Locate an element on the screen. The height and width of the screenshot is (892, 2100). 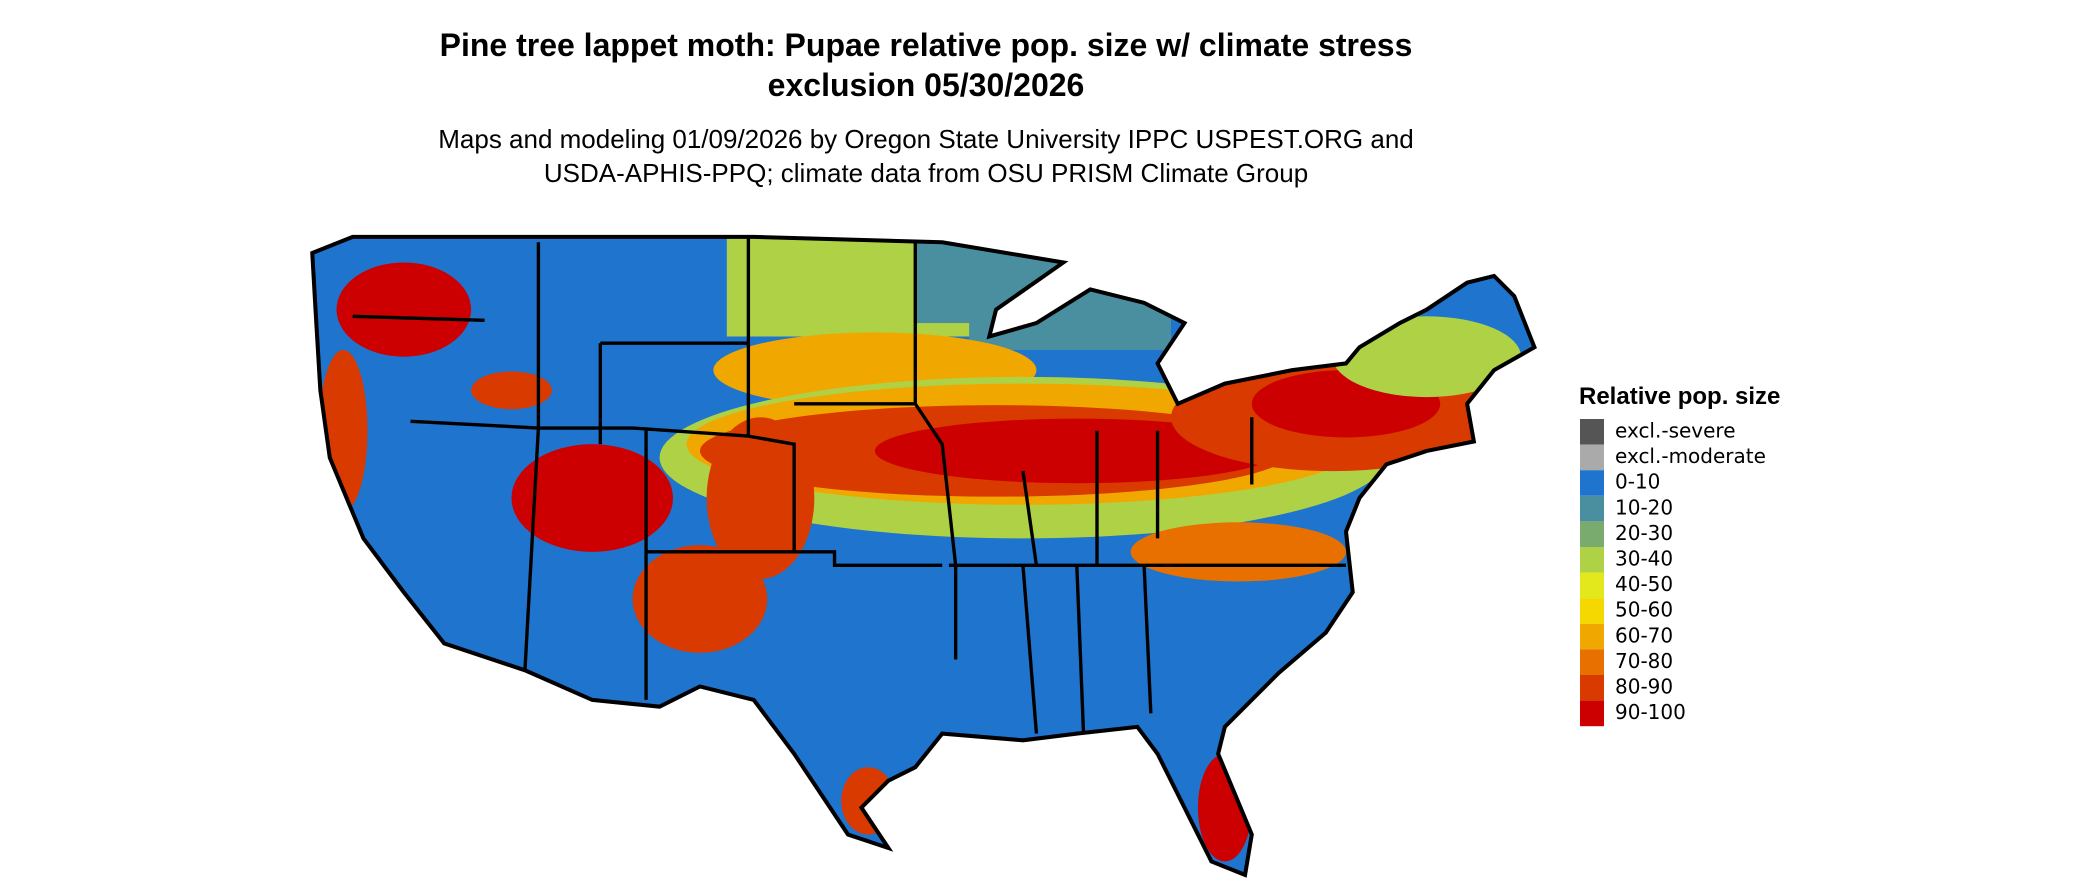
legend-label: 70-80 is located at coordinates (1644, 661).